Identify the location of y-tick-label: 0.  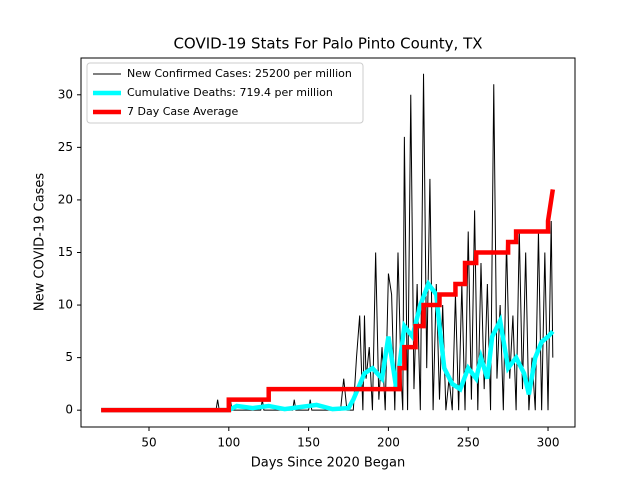
(69, 410).